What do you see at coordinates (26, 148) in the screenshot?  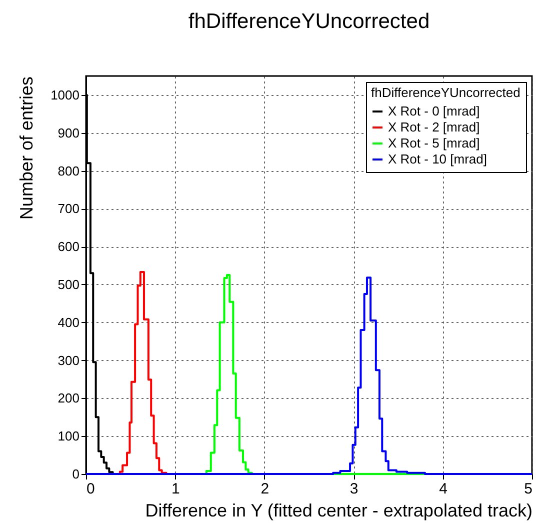 I see `y-axis-title: Number of entries` at bounding box center [26, 148].